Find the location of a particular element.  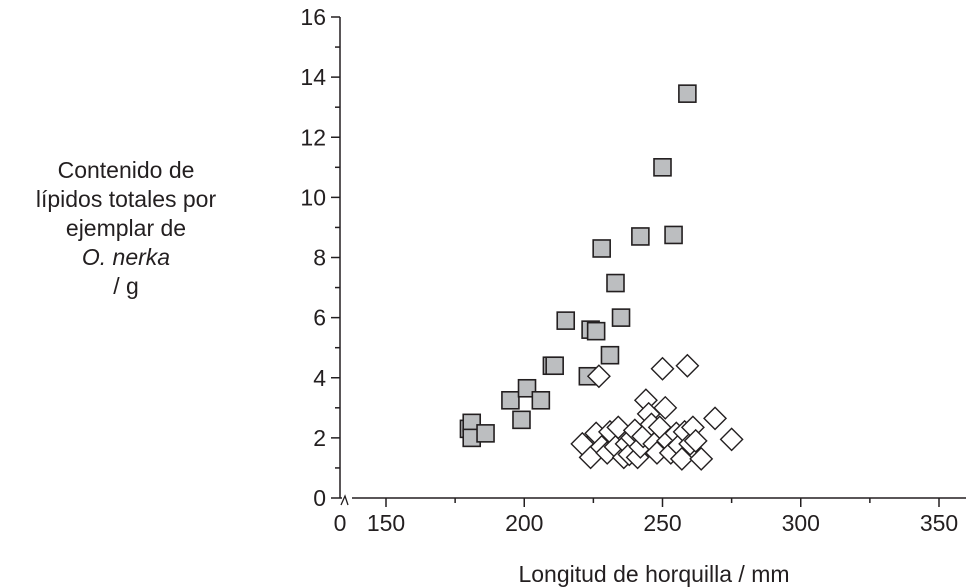

y-ticks: 0 2 4 6 8 10 12 14 16 is located at coordinates (320, 257).